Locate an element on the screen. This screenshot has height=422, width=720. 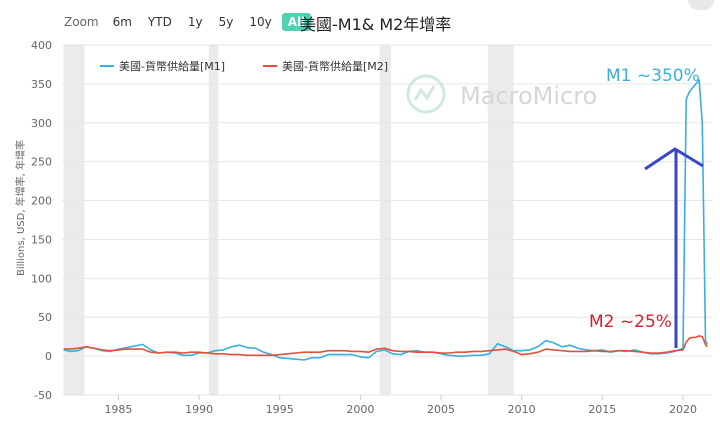
x-tick-label: 1995 is located at coordinates (280, 409).